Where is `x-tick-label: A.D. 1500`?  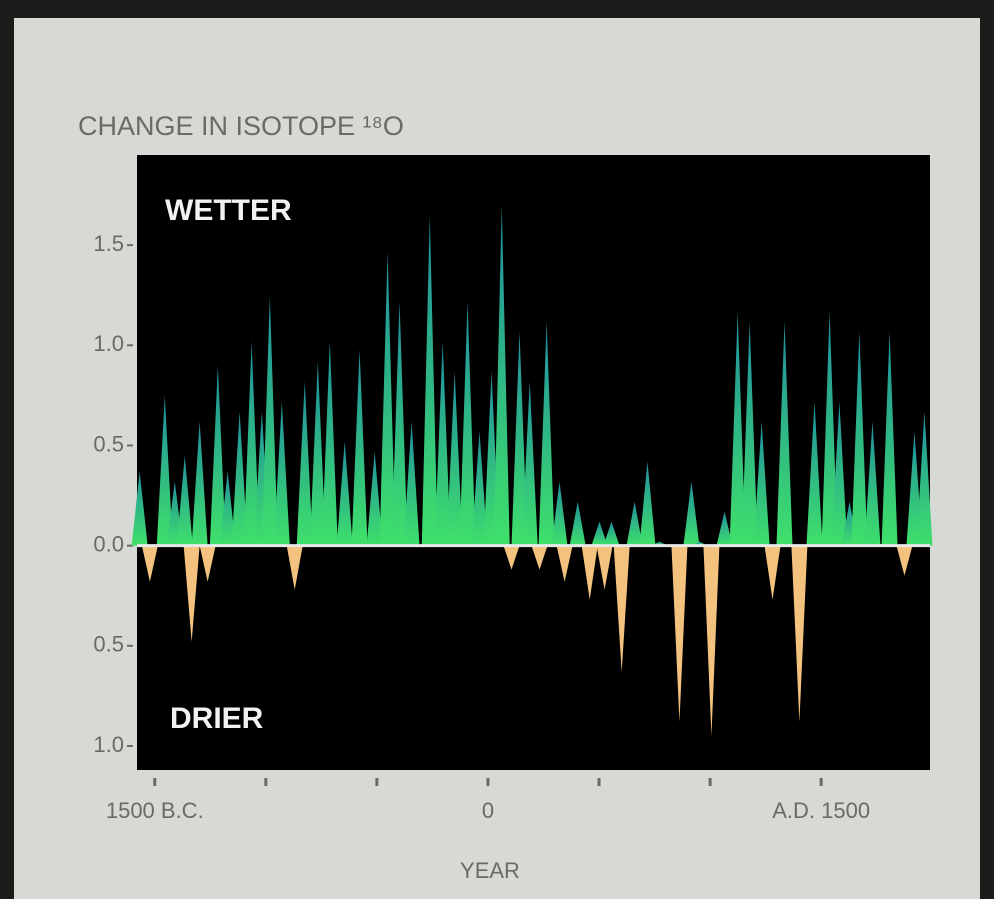 x-tick-label: A.D. 1500 is located at coordinates (821, 810).